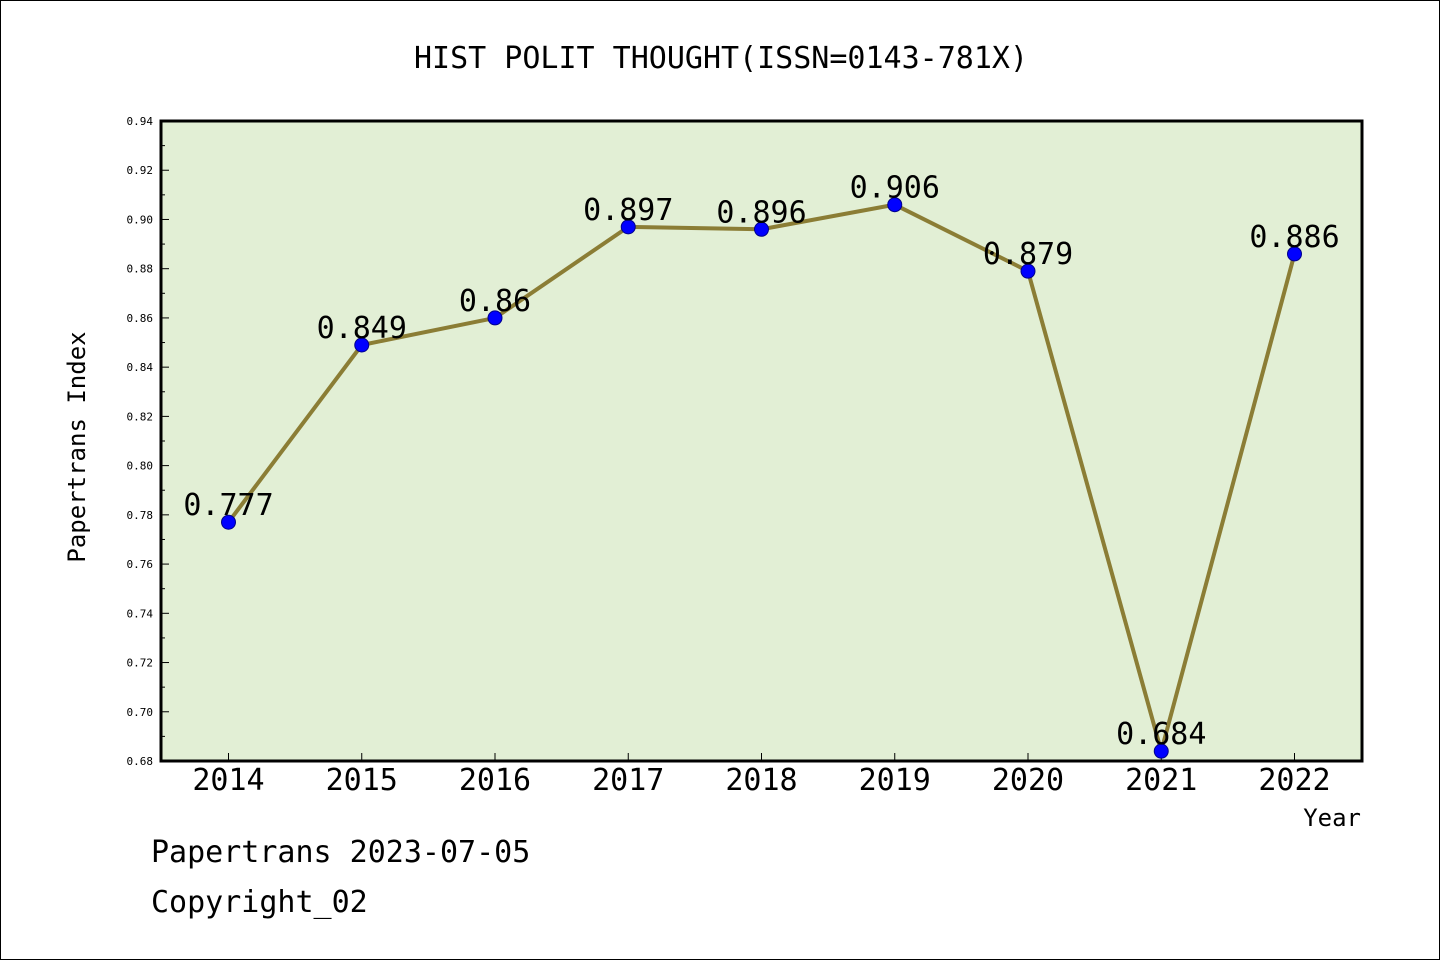 The image size is (1440, 961). What do you see at coordinates (1294, 780) in the screenshot?
I see `x-tick-label: 2022` at bounding box center [1294, 780].